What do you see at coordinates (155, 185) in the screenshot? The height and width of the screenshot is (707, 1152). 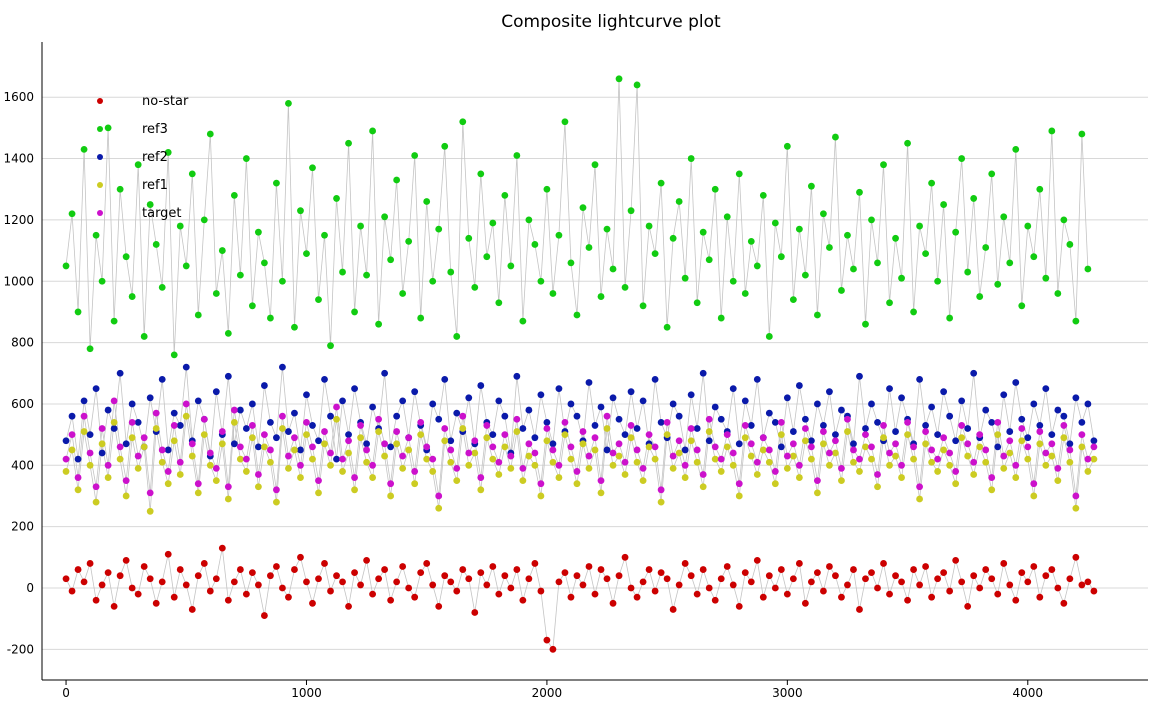 I see `legend-label-ref1: ref1` at bounding box center [155, 185].